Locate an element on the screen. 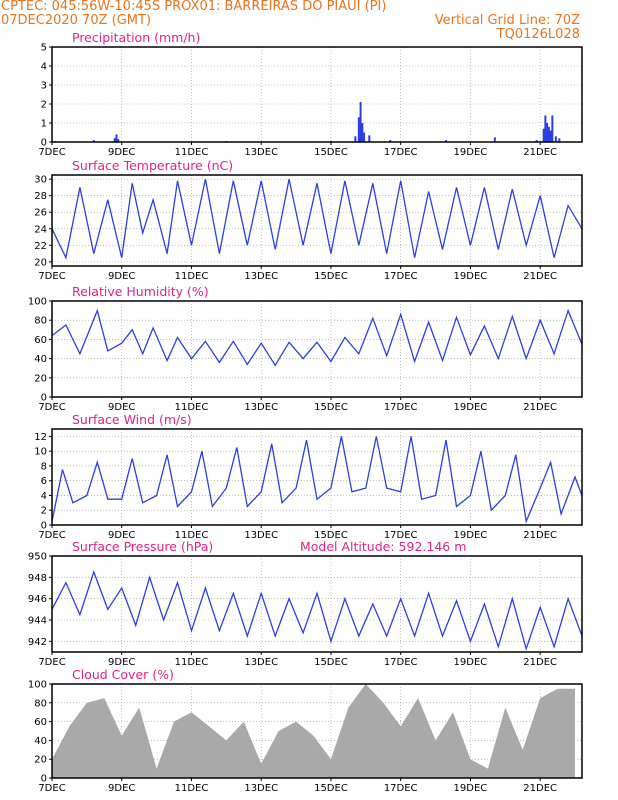  y-tick-label: 944 is located at coordinates (37, 621).